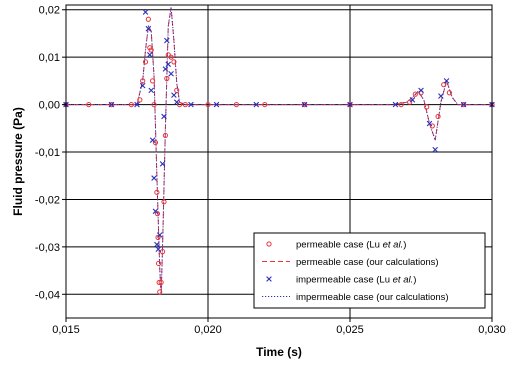 The height and width of the screenshot is (370, 512). What do you see at coordinates (47, 153) in the screenshot?
I see `y-tick-label: -0,01` at bounding box center [47, 153].